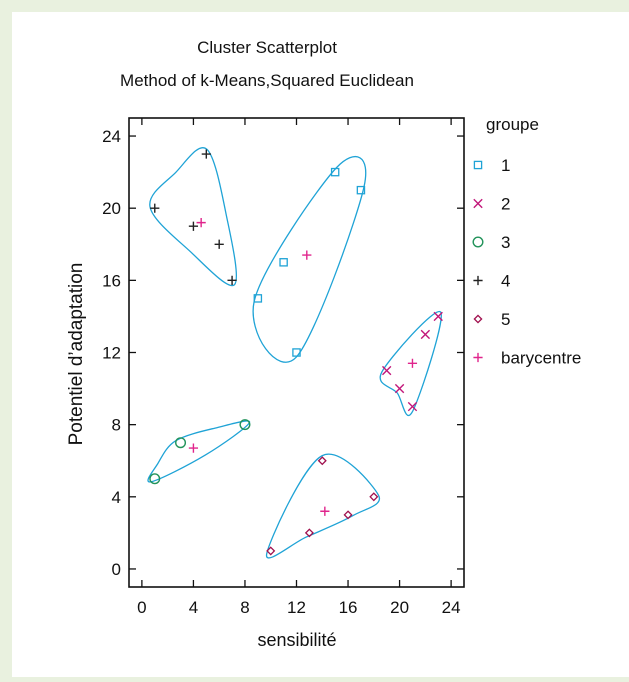  What do you see at coordinates (505, 281) in the screenshot?
I see `legend-label-4: 4` at bounding box center [505, 281].